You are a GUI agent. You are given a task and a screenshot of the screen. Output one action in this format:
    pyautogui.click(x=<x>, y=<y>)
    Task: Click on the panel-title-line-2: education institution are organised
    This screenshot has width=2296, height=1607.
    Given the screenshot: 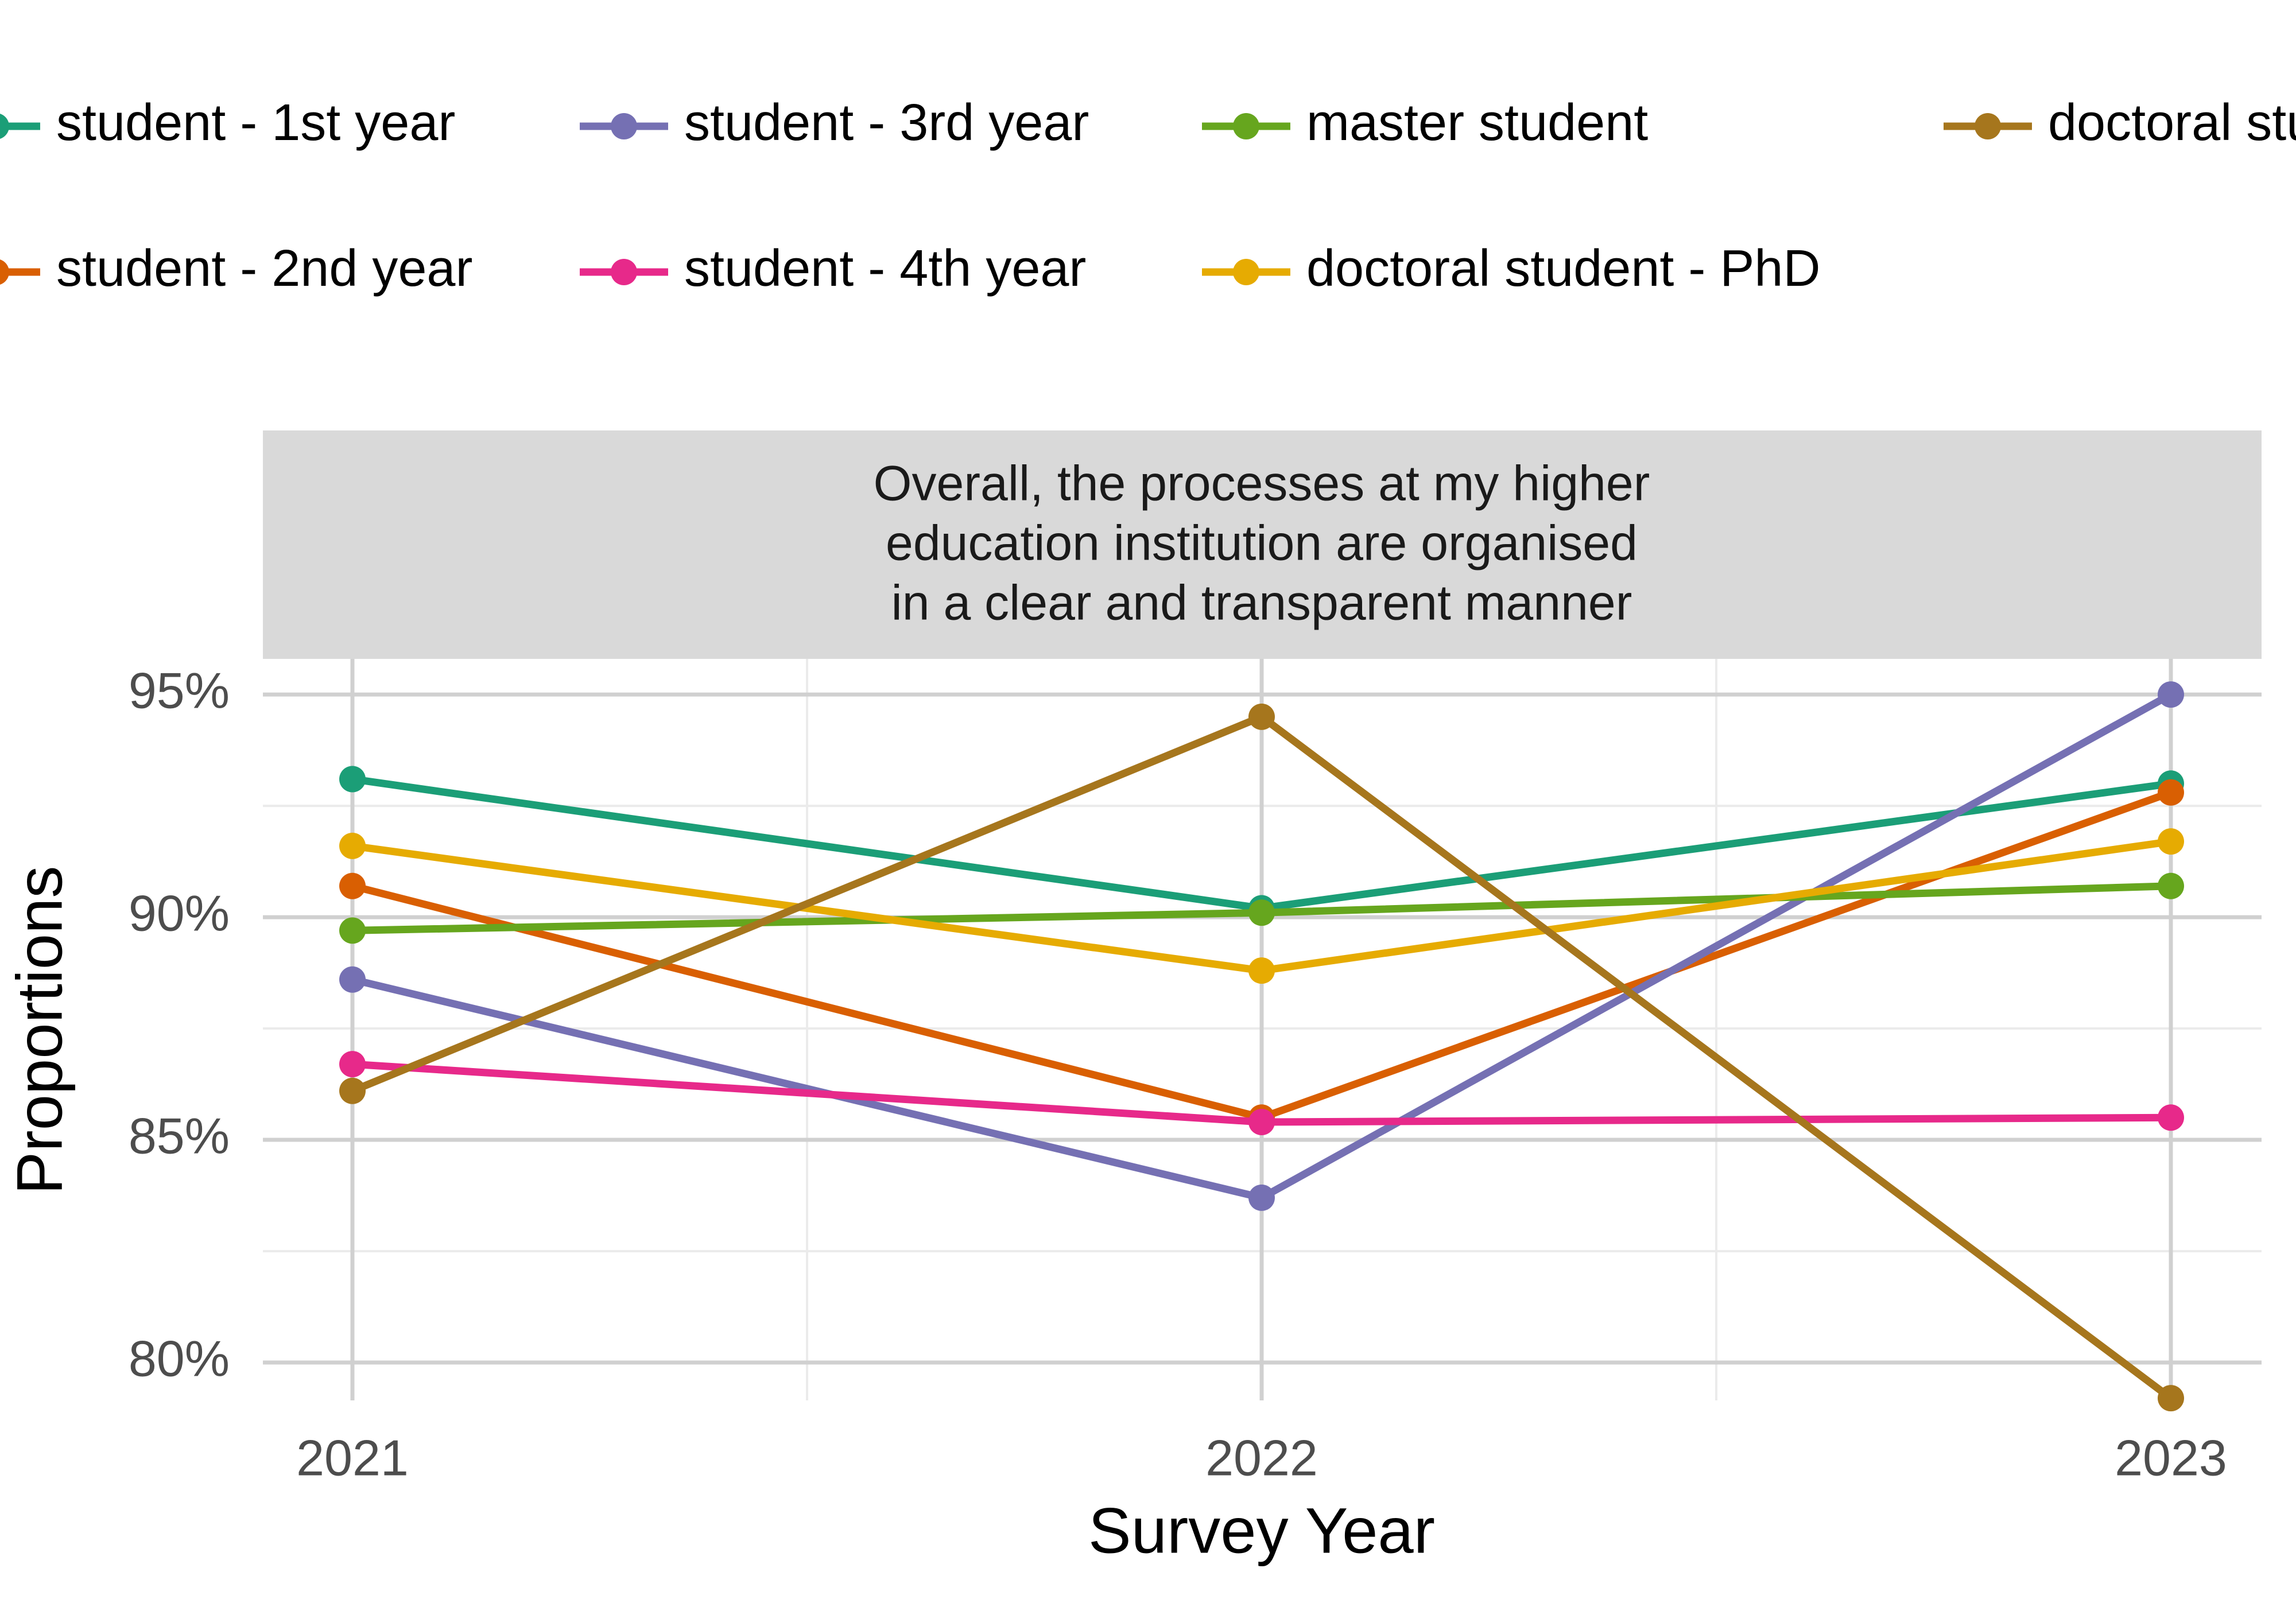 What is the action you would take?
    pyautogui.click(x=1262, y=543)
    